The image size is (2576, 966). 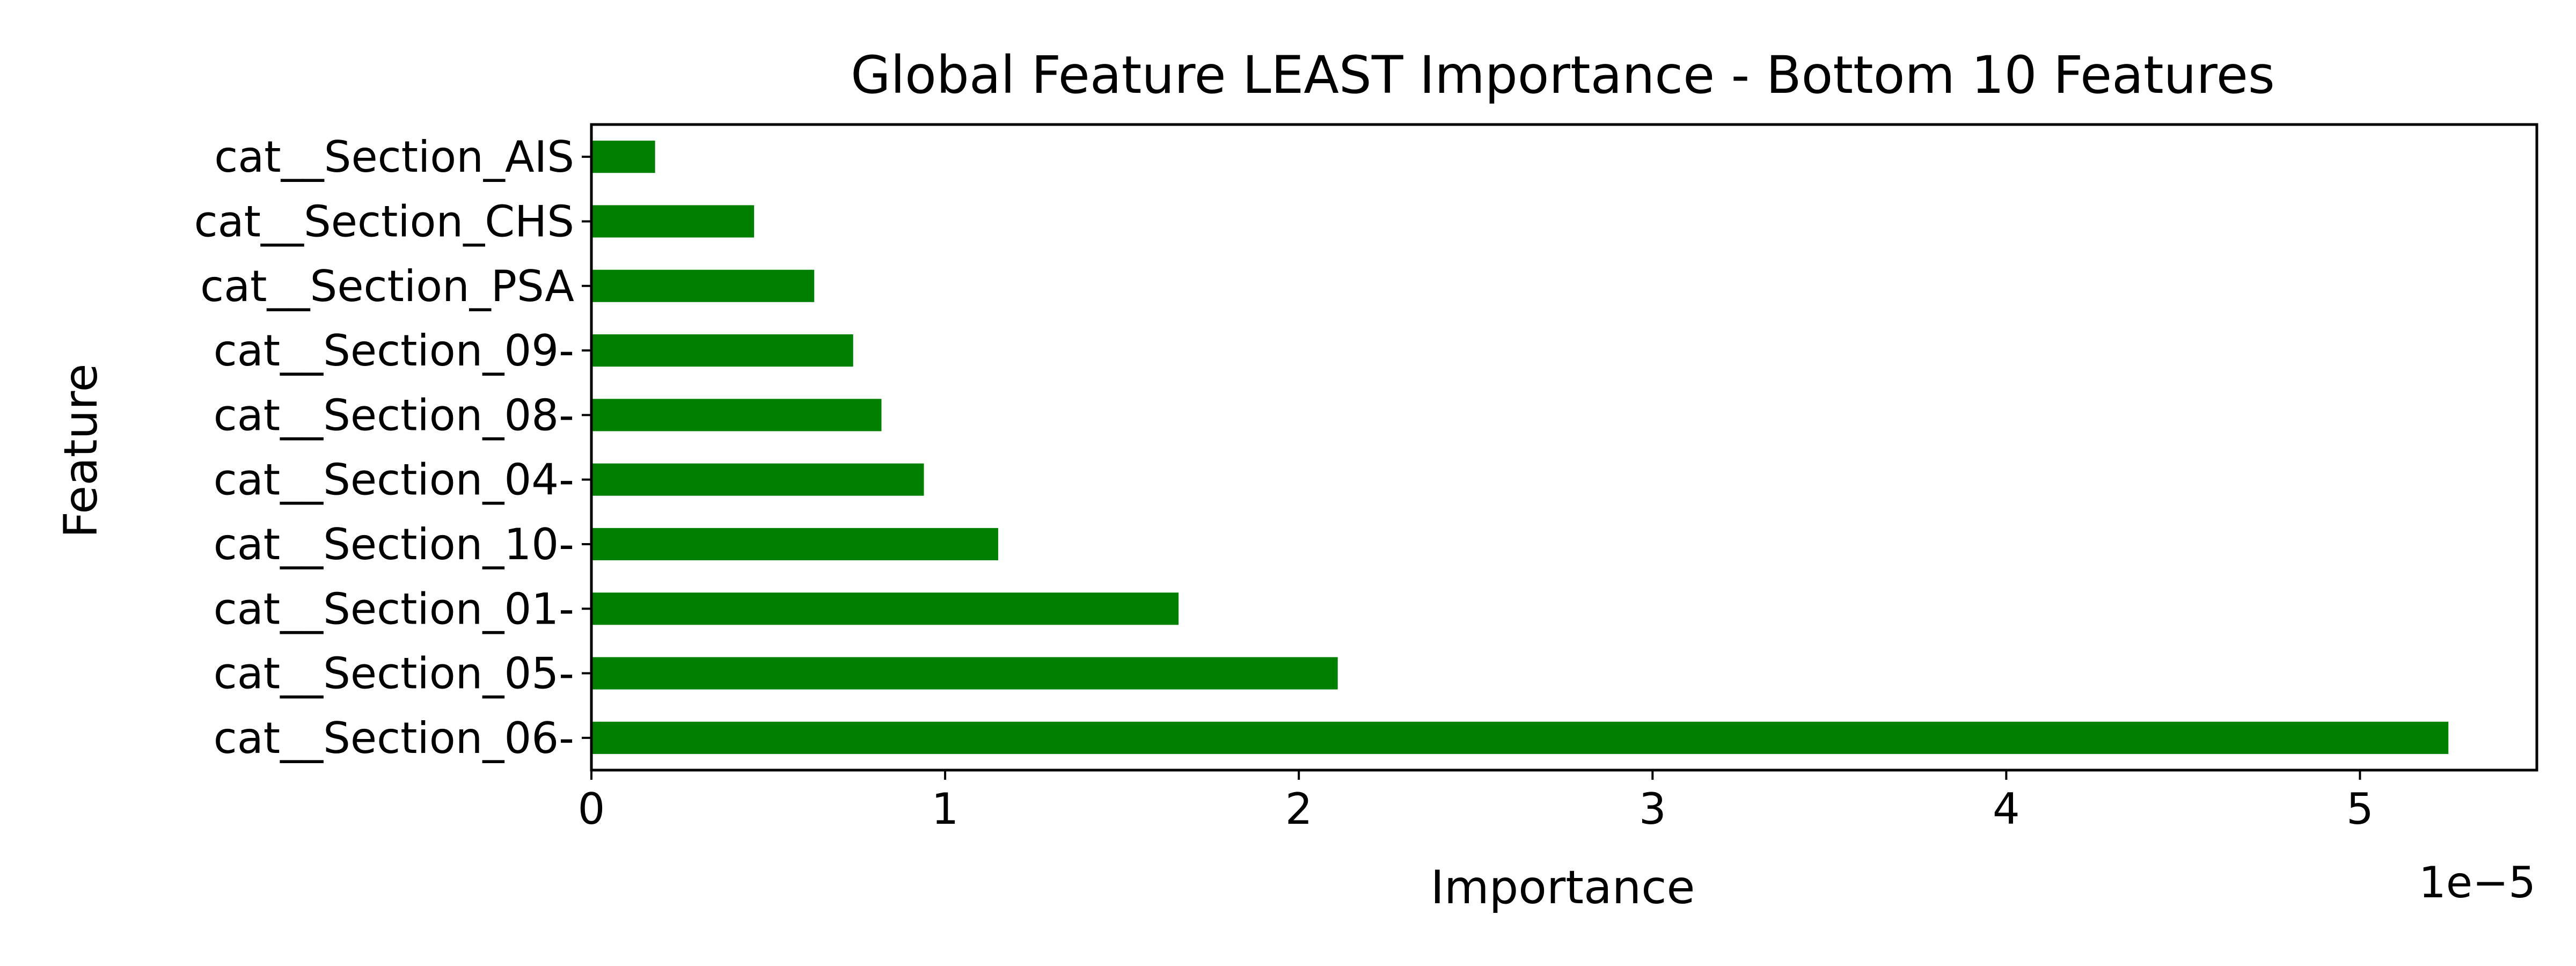 I want to click on y-tick-label: cat__Section_01-, so click(x=394, y=609).